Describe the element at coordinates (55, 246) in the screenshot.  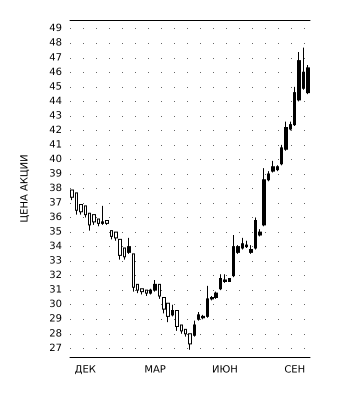
I see `y-tick-label: 34` at that location.